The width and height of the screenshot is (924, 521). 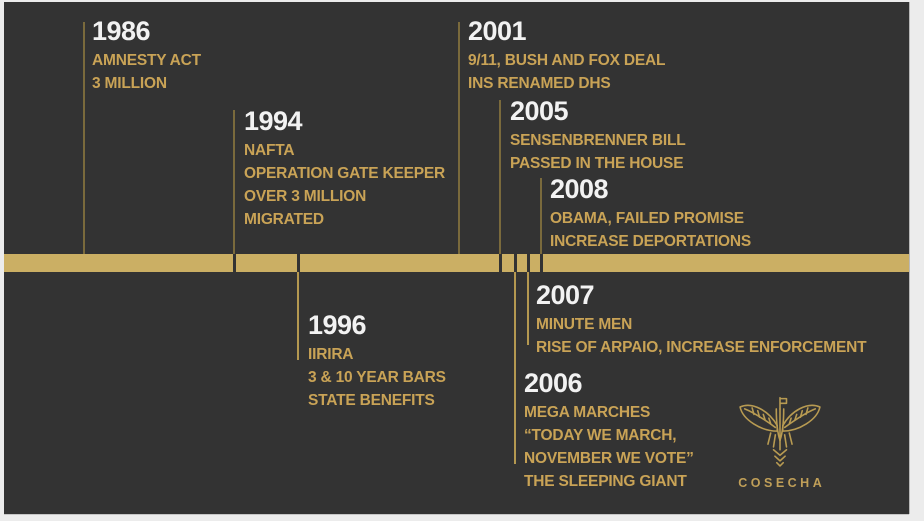 What do you see at coordinates (121, 31) in the screenshot?
I see `event-year: 1986` at bounding box center [121, 31].